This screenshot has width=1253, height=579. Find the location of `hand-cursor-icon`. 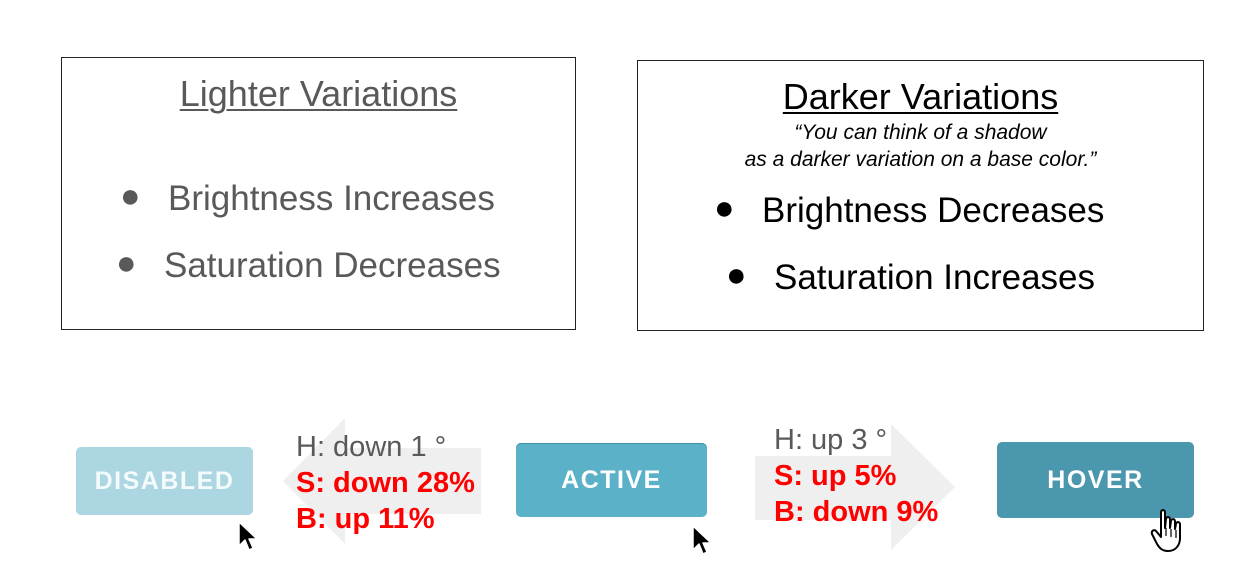

hand-cursor-icon is located at coordinates (1165, 530).